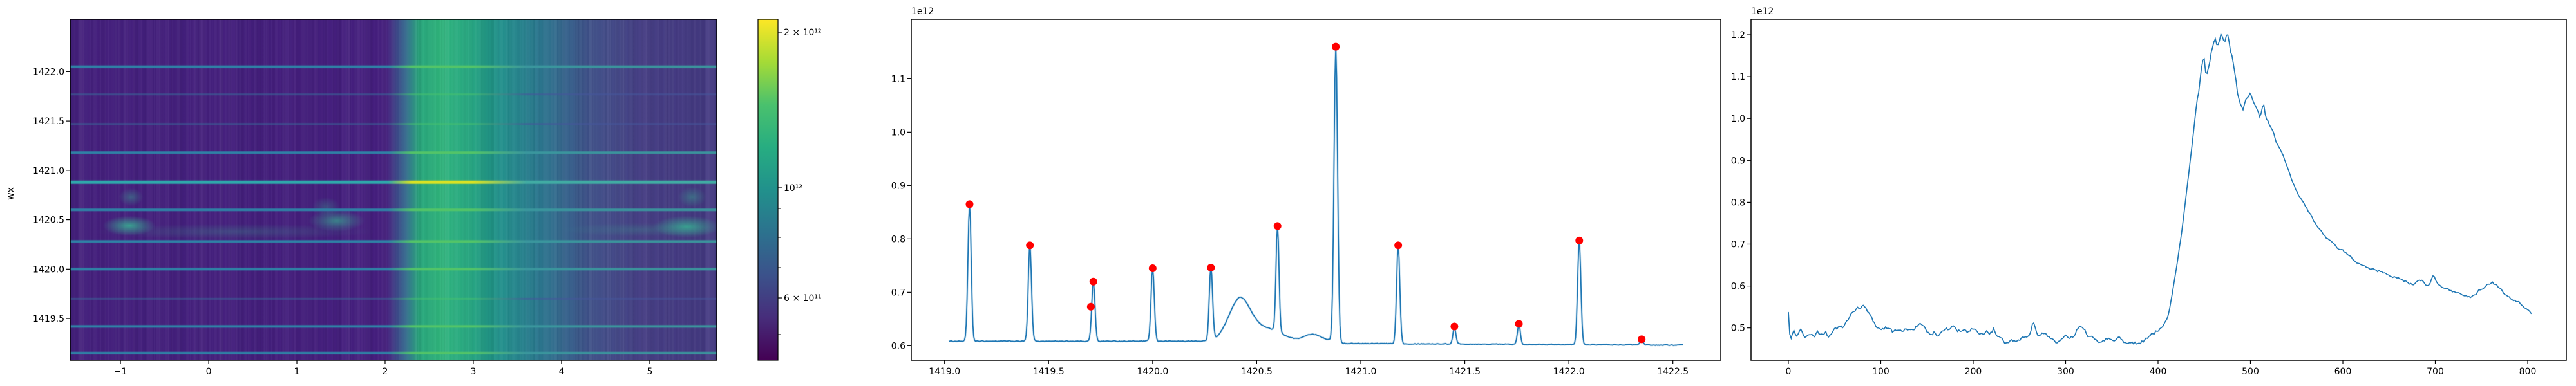  What do you see at coordinates (385, 372) in the screenshot?
I see `heatmap-x-tick-label: 2` at bounding box center [385, 372].